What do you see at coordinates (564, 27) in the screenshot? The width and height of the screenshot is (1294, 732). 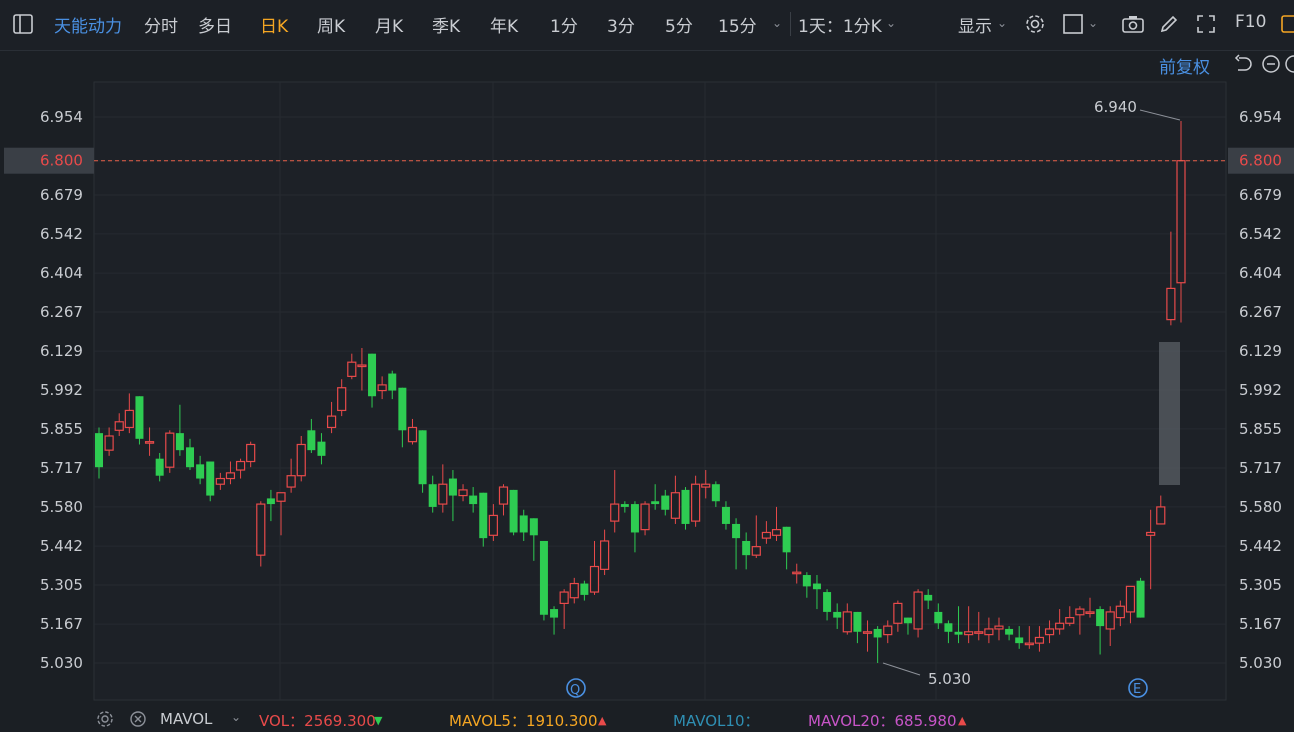 I see `tab-1min: 1分` at bounding box center [564, 27].